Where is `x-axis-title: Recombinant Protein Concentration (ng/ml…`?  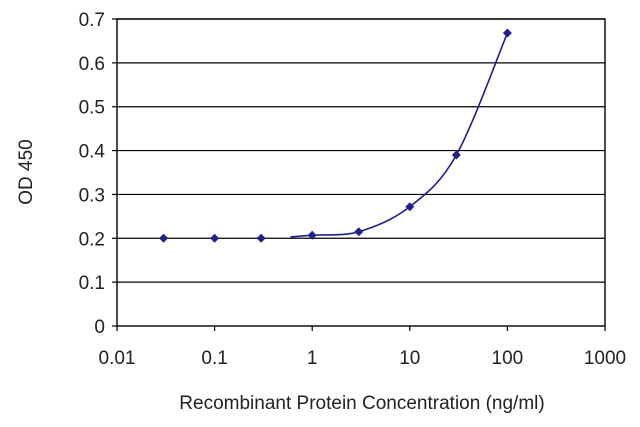
x-axis-title: Recombinant Protein Concentration (ng/ml… is located at coordinates (361, 403).